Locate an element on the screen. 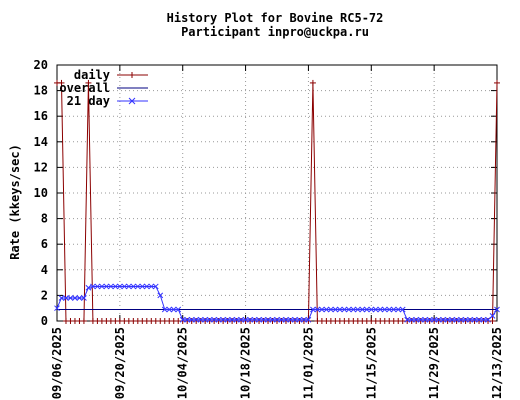 Image resolution: width=520 pixels, height=400 pixels. x-tick-label: 11/01/2025 is located at coordinates (308, 363).